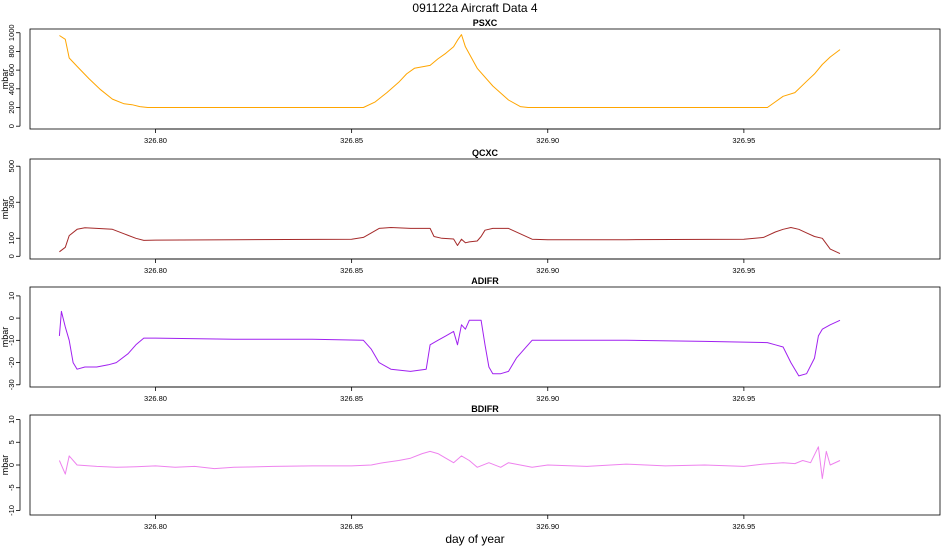  I want to click on y-tick-label: 5, so click(11, 442).